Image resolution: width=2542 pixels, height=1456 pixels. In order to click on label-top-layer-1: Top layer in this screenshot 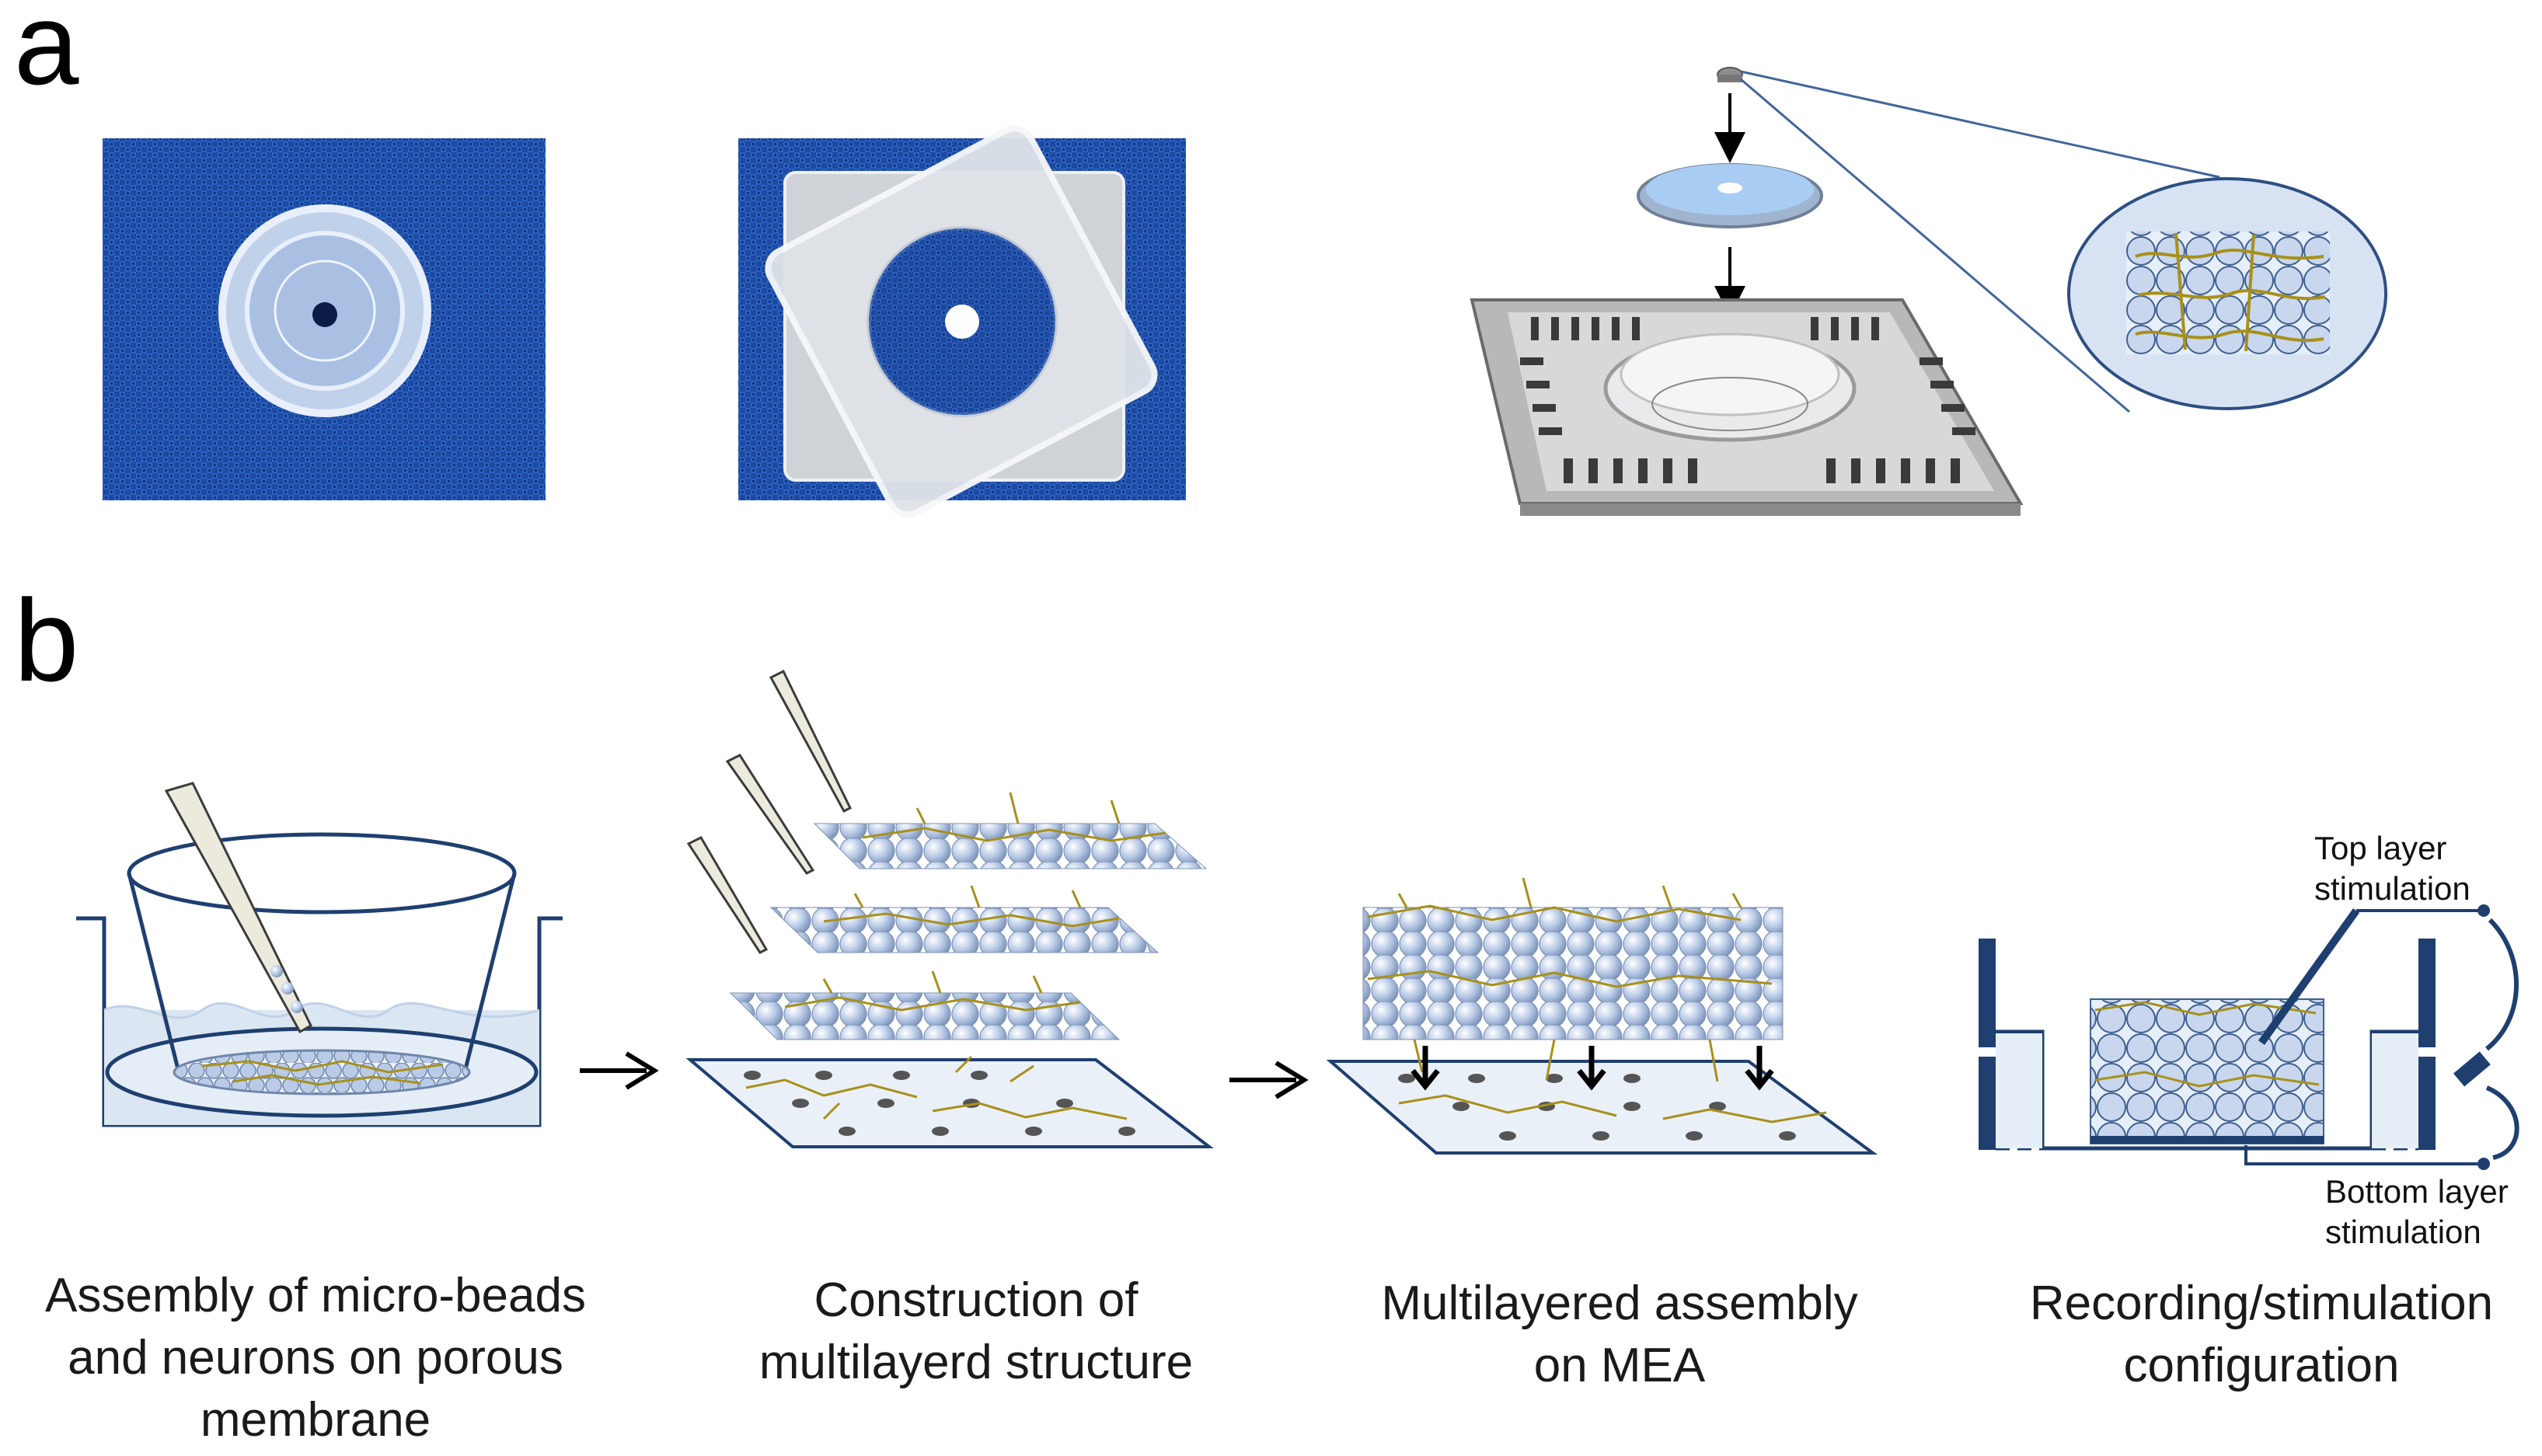, I will do `click(2380, 848)`.